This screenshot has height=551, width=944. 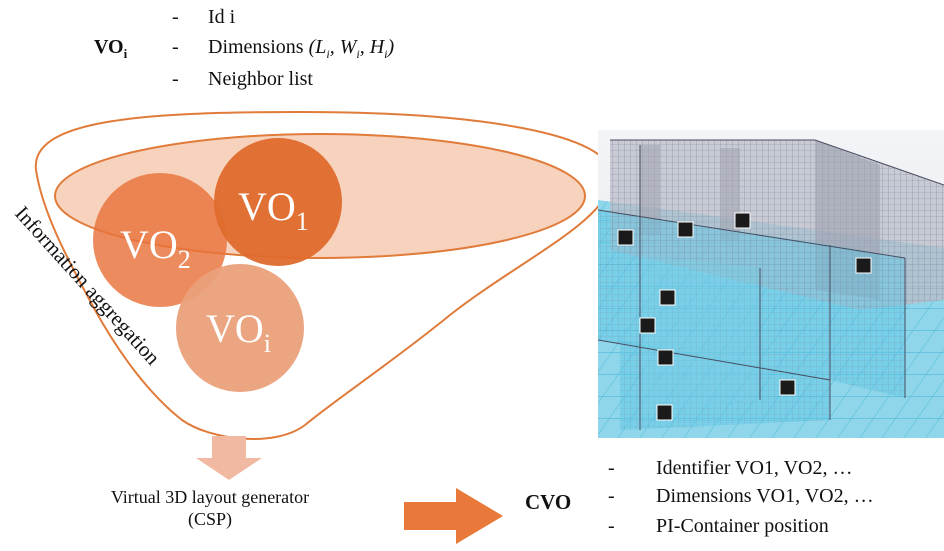 I want to click on circle-vo2-label: VO2, so click(x=155, y=248).